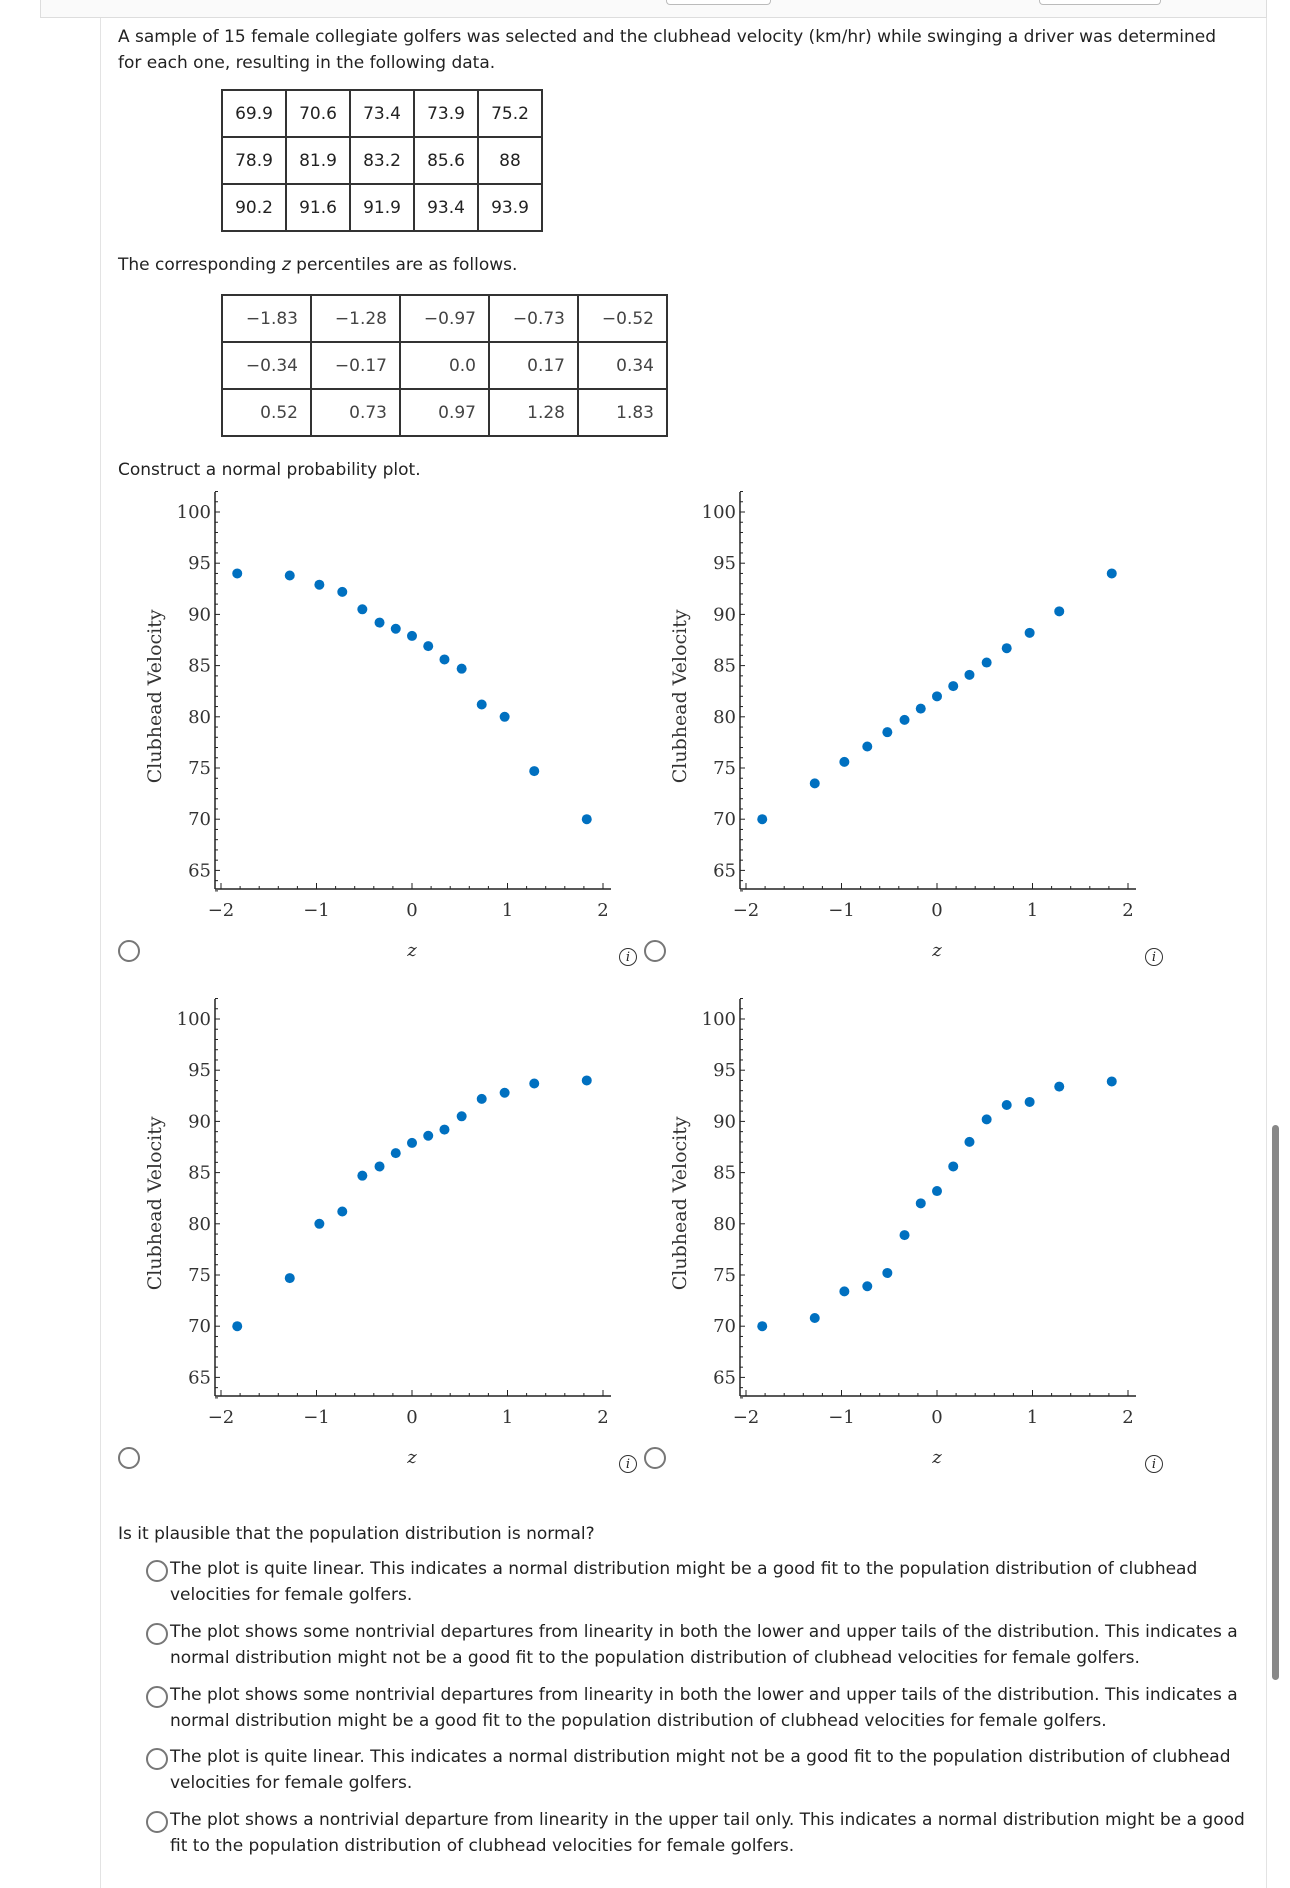 The height and width of the screenshot is (1888, 1290). I want to click on table-row: 0.52 0.73 0.97 1.28 1.83, so click(444, 412).